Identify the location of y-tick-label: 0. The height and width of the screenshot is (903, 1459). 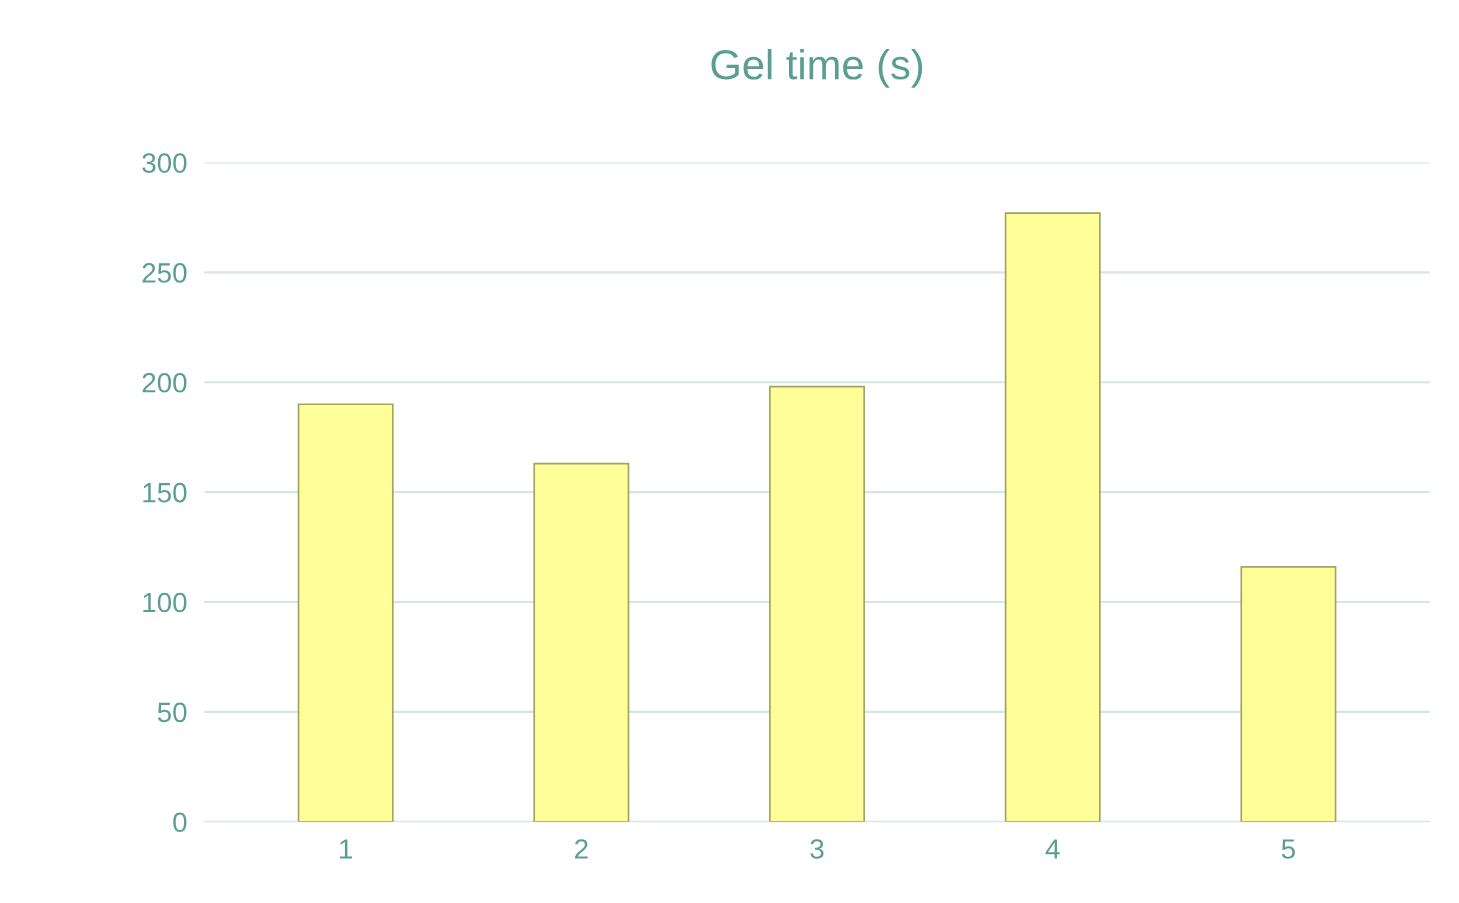
(180, 822).